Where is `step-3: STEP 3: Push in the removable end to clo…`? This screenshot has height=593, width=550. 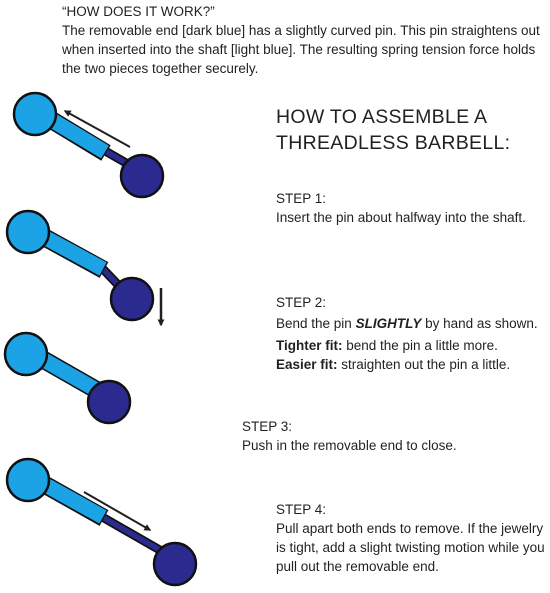
step-3: STEP 3: Push in the removable end to clo… is located at coordinates (349, 436).